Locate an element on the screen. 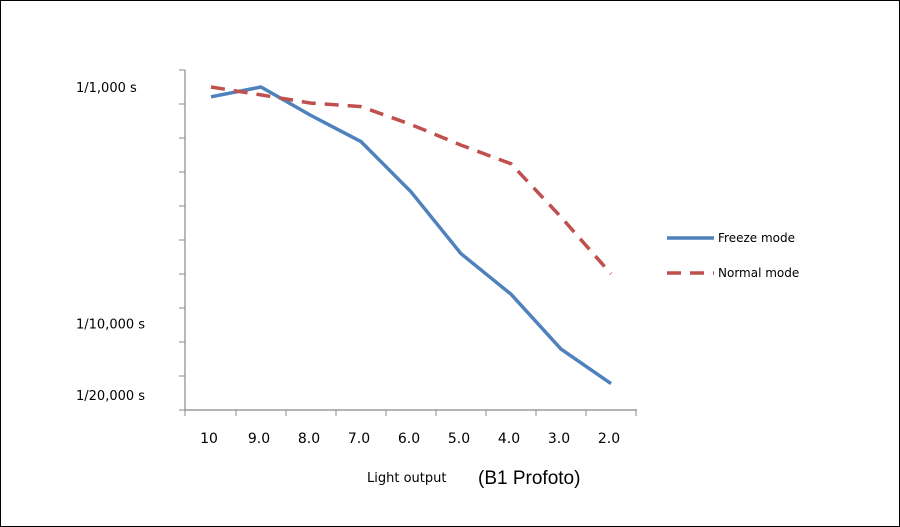 The width and height of the screenshot is (900, 527). x-tick-label: 10 is located at coordinates (209, 439).